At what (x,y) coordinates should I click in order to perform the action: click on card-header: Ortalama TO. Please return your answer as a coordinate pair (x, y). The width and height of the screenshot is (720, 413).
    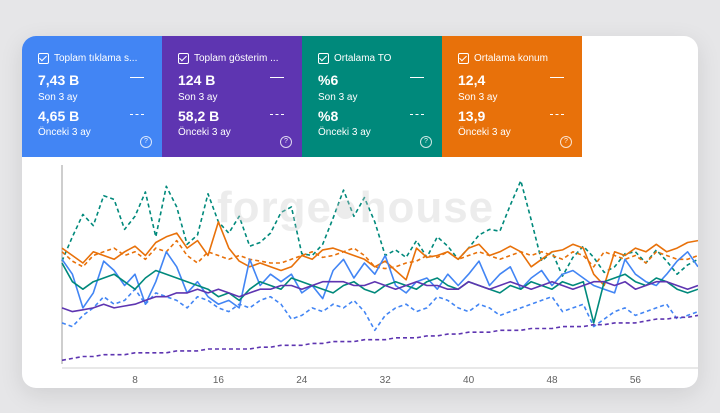
    Looking at the image, I should click on (377, 58).